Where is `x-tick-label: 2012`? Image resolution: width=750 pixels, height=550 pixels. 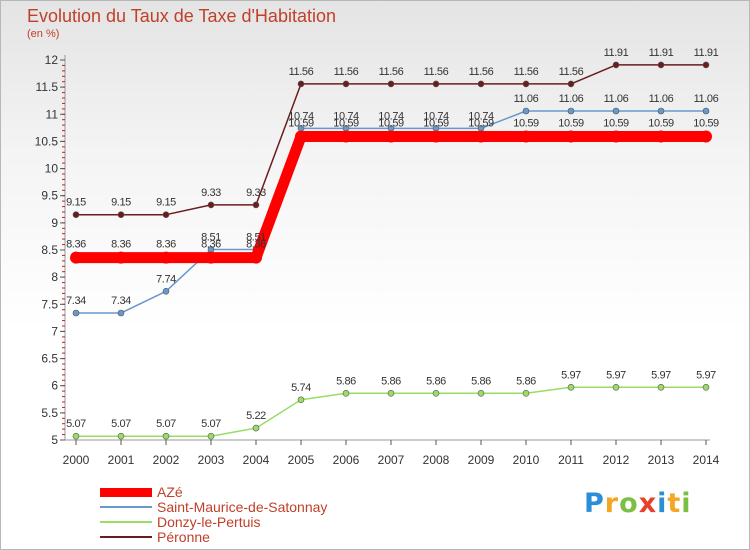 x-tick-label: 2012 is located at coordinates (616, 460).